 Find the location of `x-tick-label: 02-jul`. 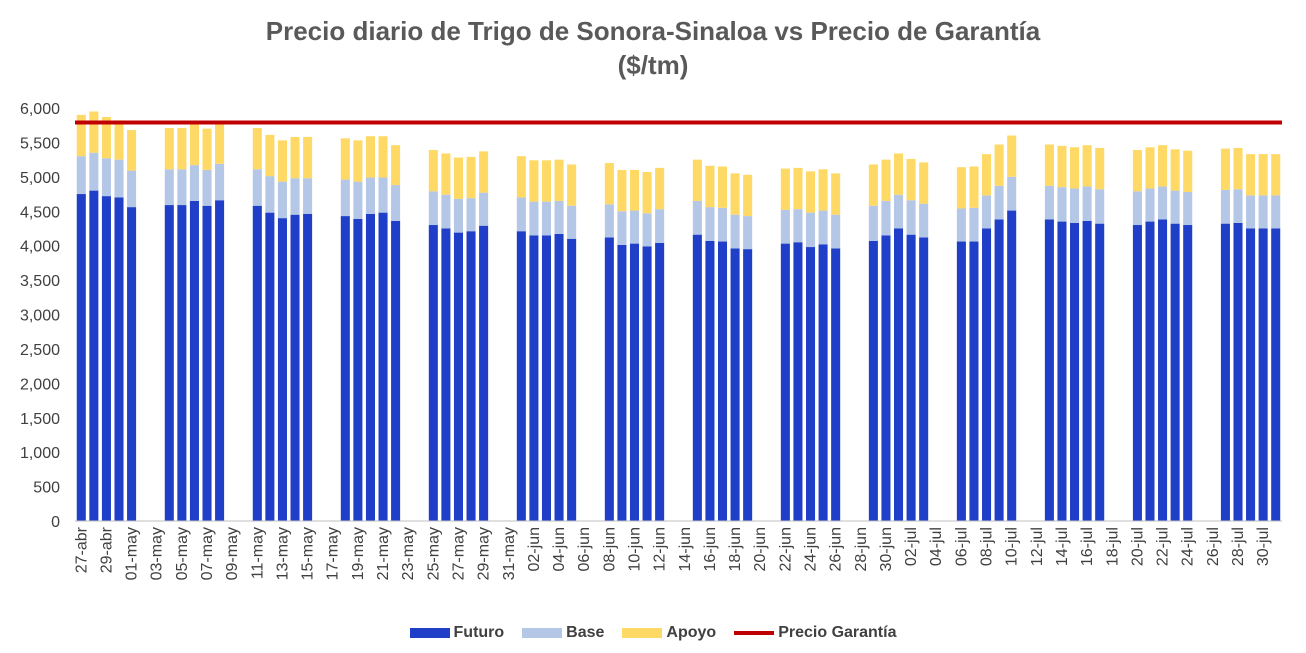

x-tick-label: 02-jul is located at coordinates (911, 546).